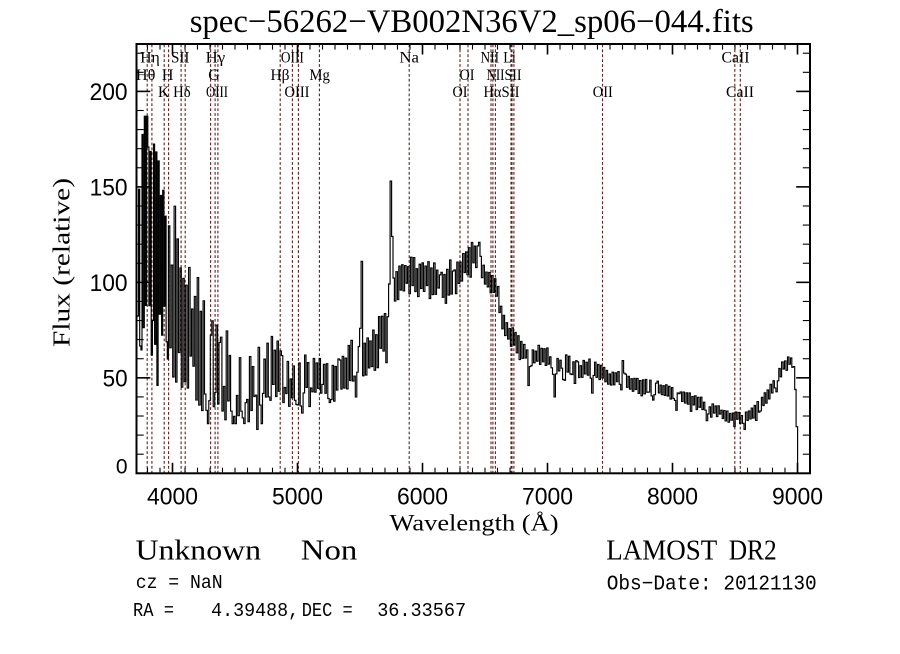  I want to click on svg-text: Mg, so click(319, 75).